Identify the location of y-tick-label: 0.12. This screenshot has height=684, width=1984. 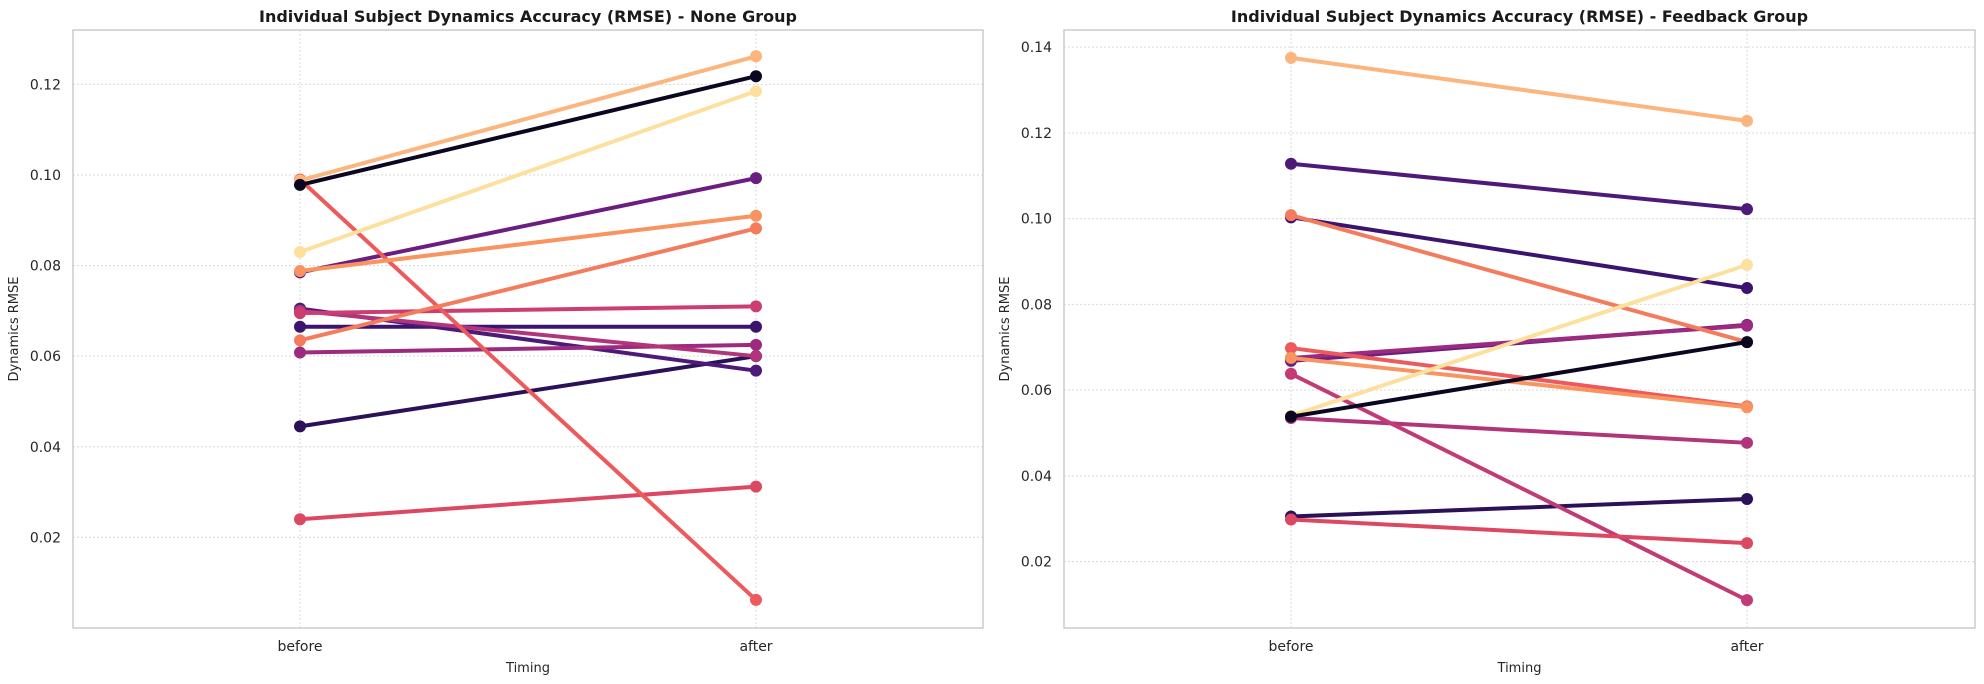
(45, 85).